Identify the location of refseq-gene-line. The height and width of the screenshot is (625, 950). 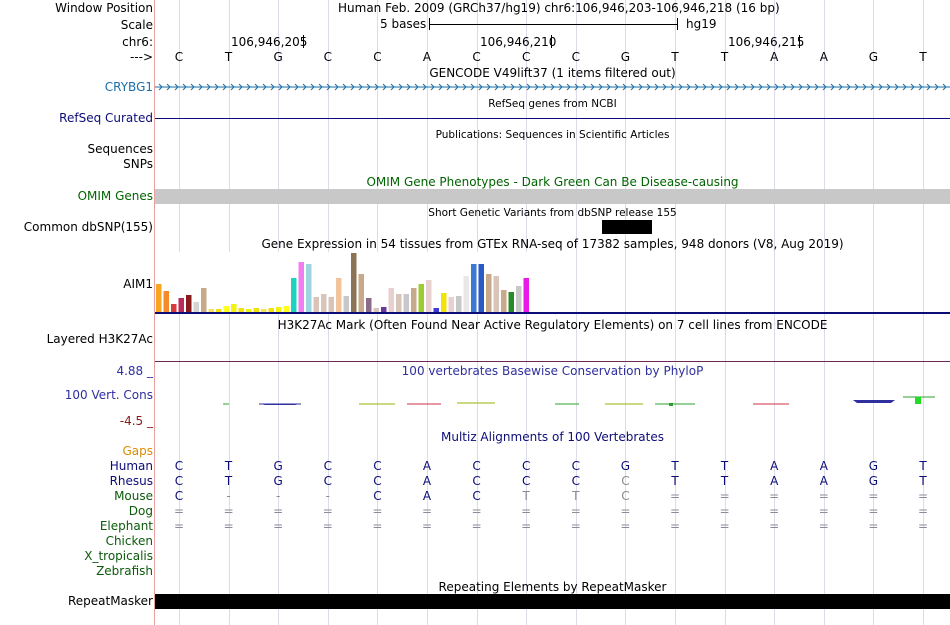
(552, 118).